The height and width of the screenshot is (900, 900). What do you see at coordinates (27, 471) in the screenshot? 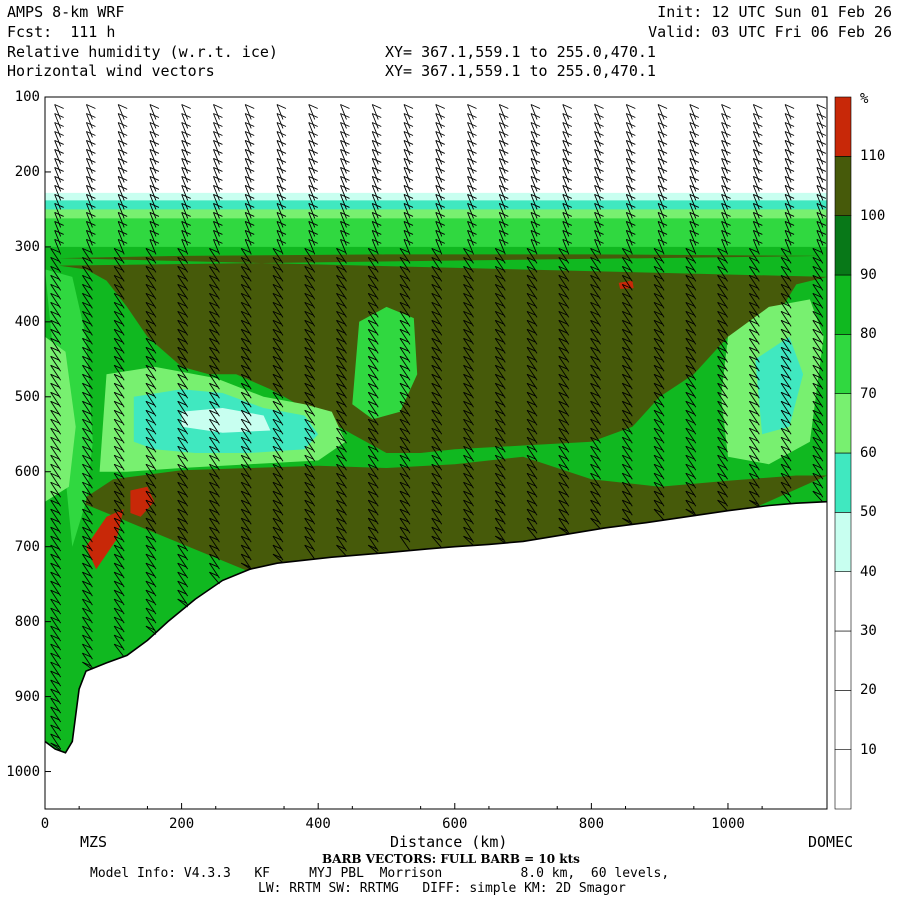
I see `y-tick-label: 600` at bounding box center [27, 471].